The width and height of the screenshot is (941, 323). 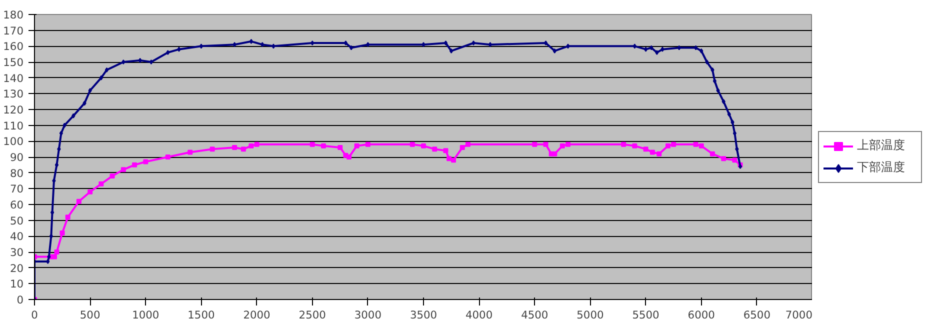 What do you see at coordinates (17, 189) in the screenshot?
I see `y-tick-label: 70` at bounding box center [17, 189].